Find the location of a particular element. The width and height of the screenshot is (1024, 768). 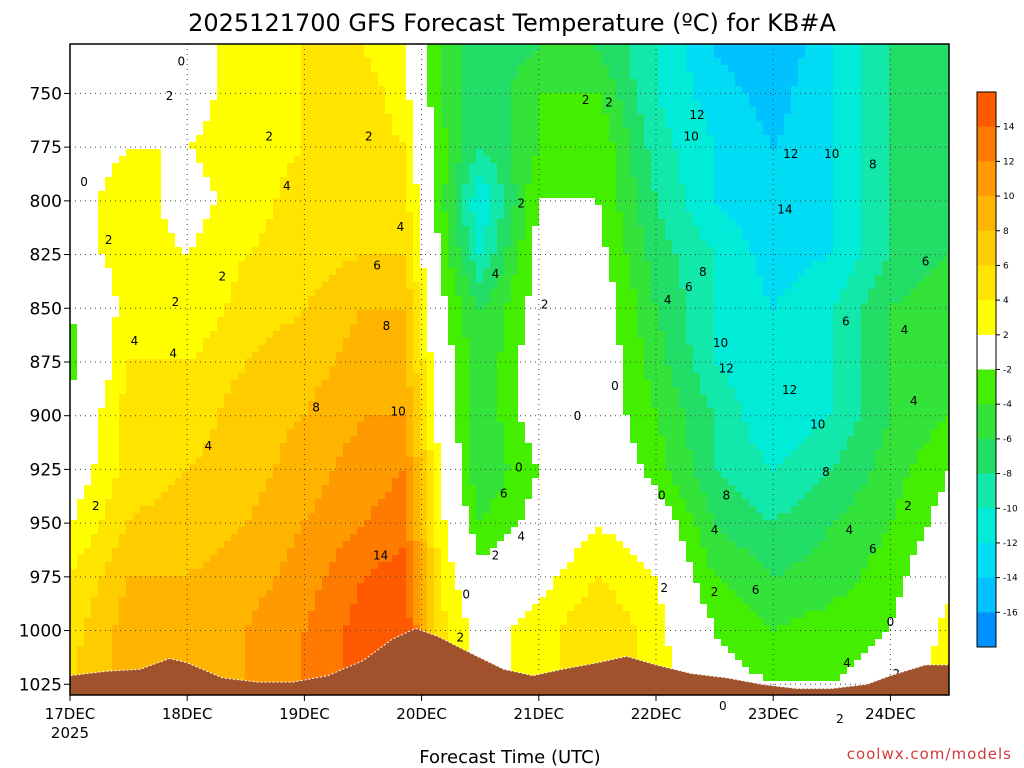

y-tick-label: 1000 is located at coordinates (40, 632).